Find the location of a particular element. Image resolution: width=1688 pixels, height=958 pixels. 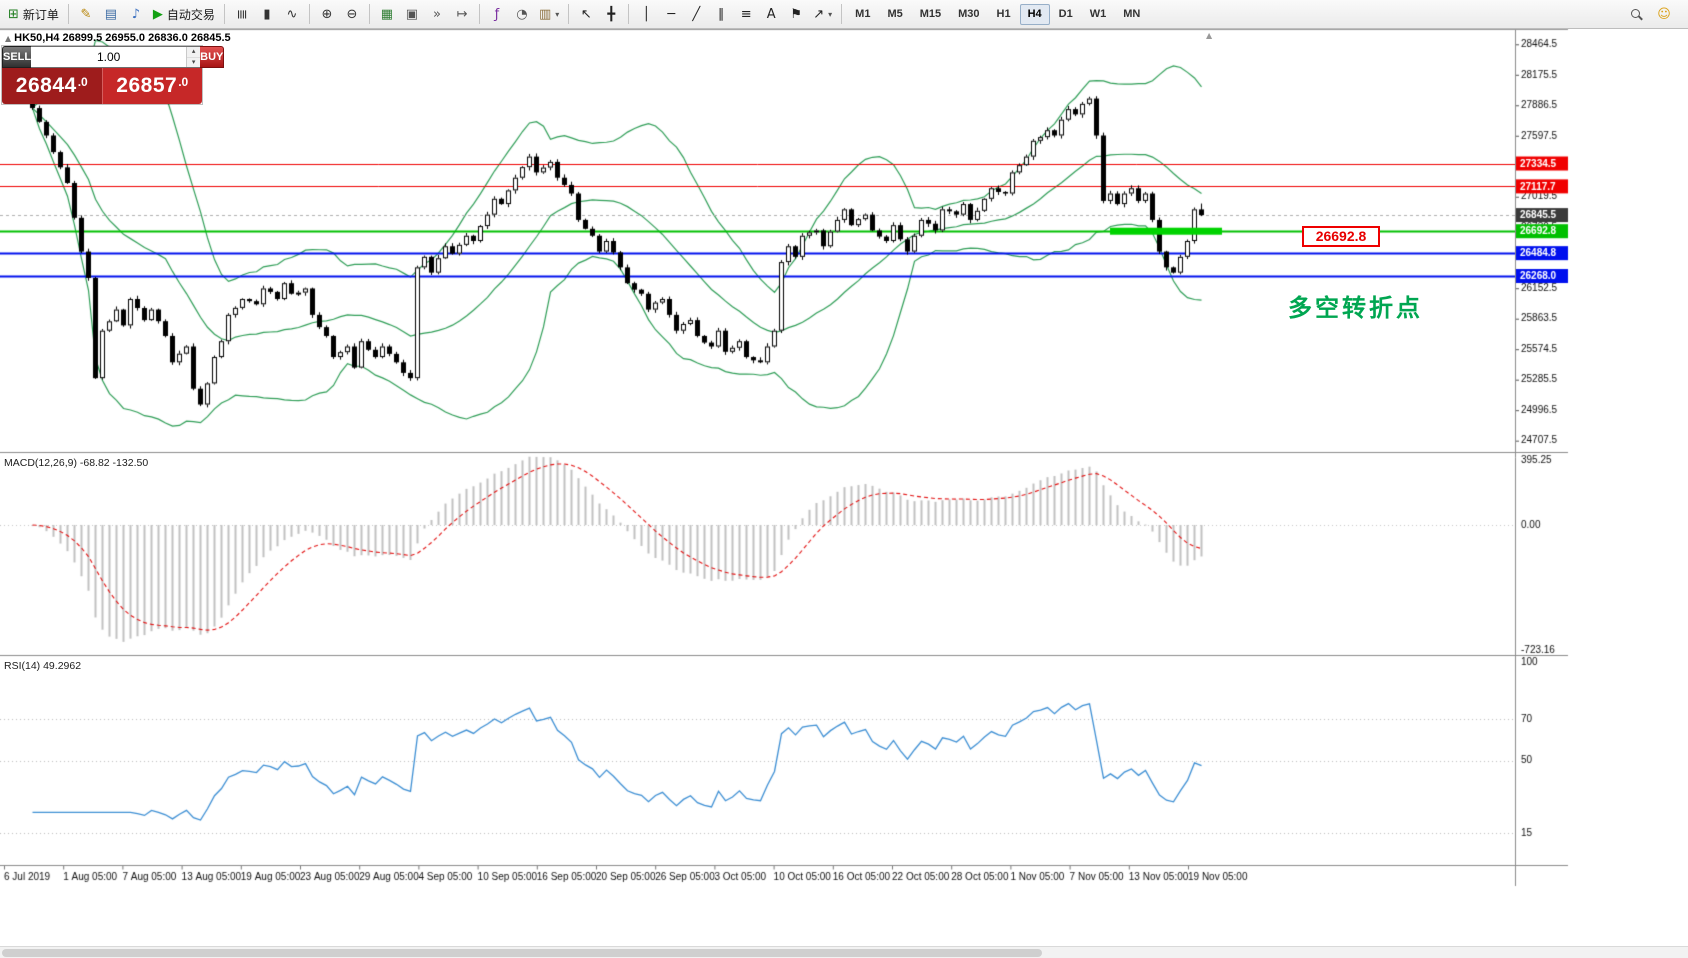

sell-price: 26844 .0 is located at coordinates (52, 86).